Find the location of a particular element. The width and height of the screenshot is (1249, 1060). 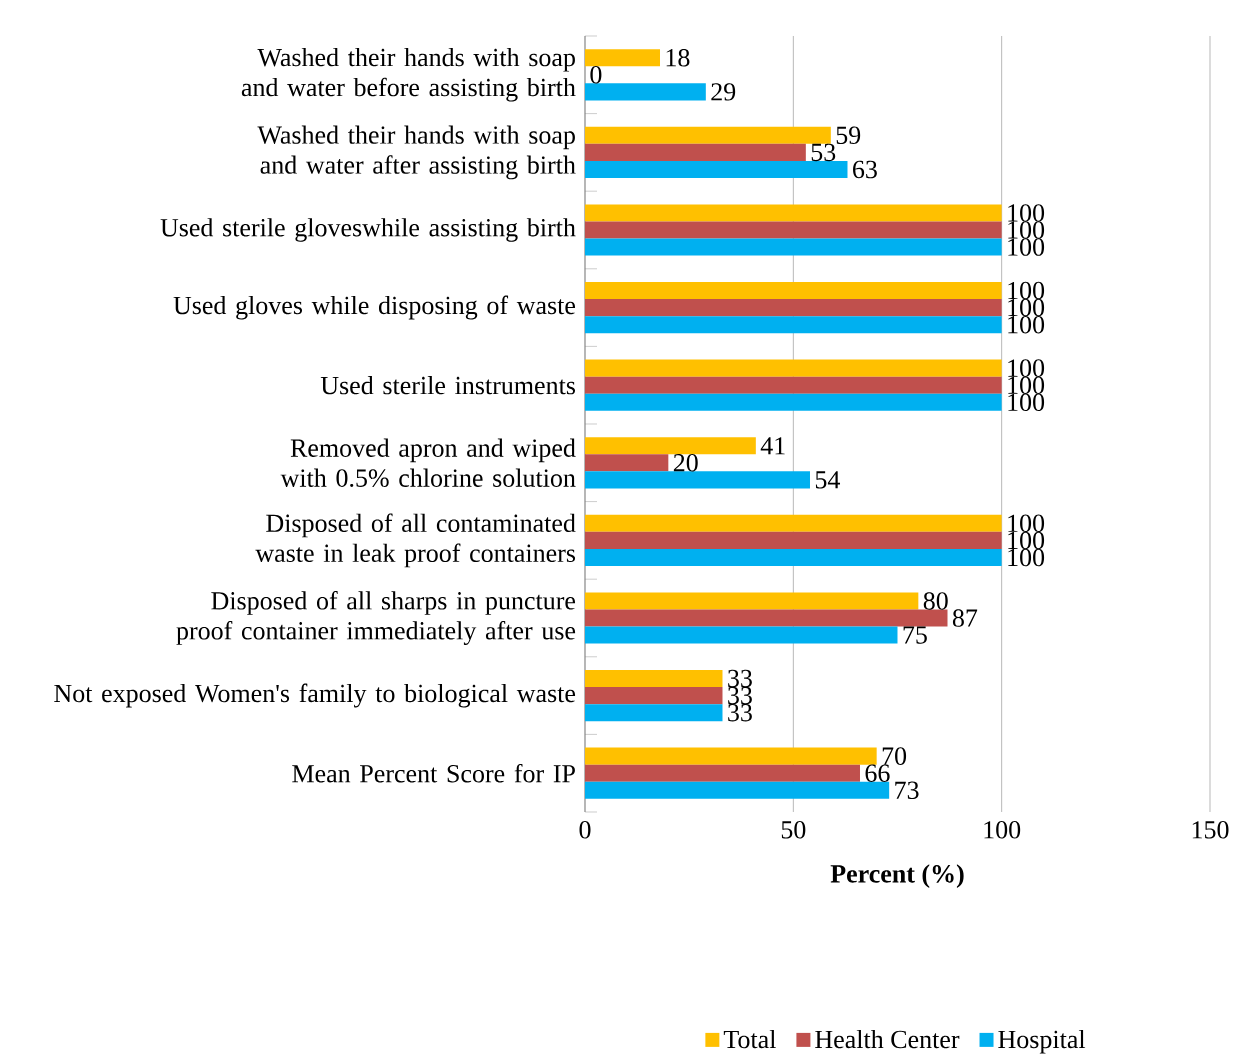

y-tick-label: Used sterile gloveswhile assisting birth is located at coordinates (368, 230).